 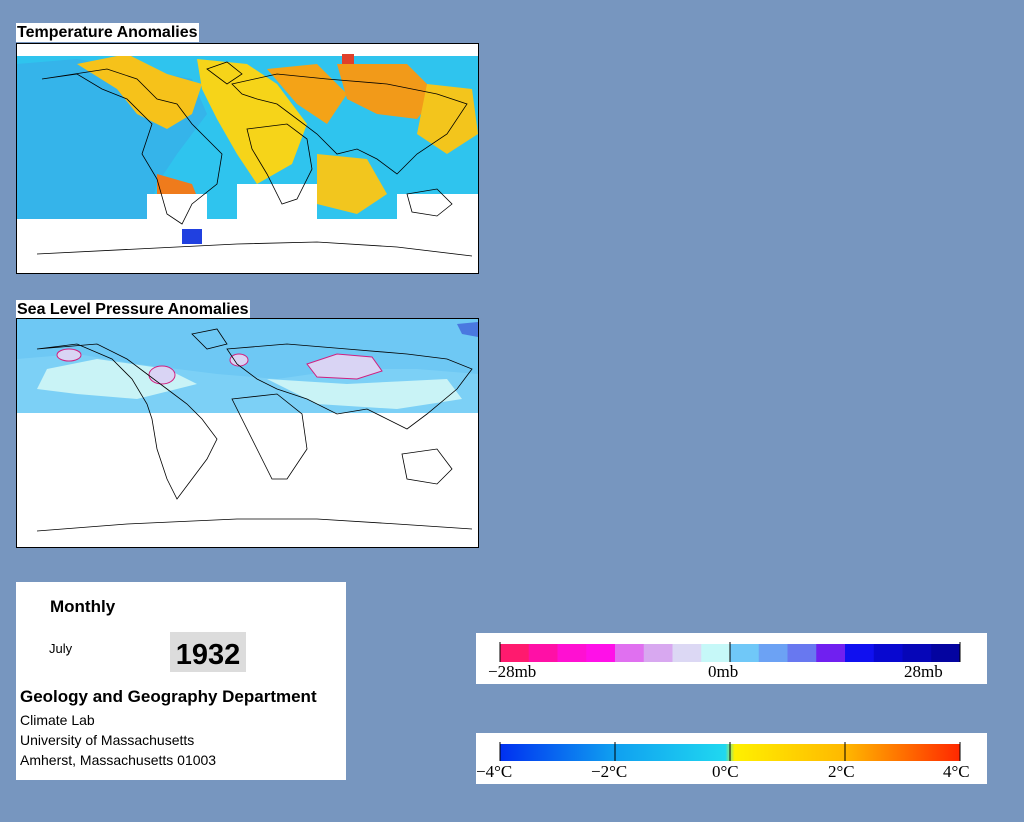 I want to click on temp-label-plus2: 2°C, so click(x=841, y=771).